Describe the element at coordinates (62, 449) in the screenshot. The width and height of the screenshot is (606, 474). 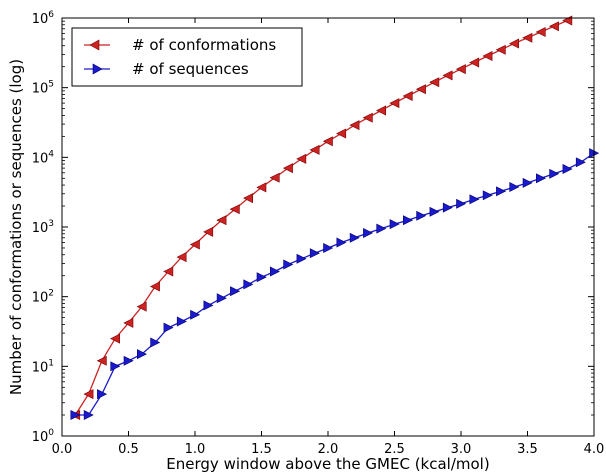
I see `x-tick-label: 0.0` at that location.